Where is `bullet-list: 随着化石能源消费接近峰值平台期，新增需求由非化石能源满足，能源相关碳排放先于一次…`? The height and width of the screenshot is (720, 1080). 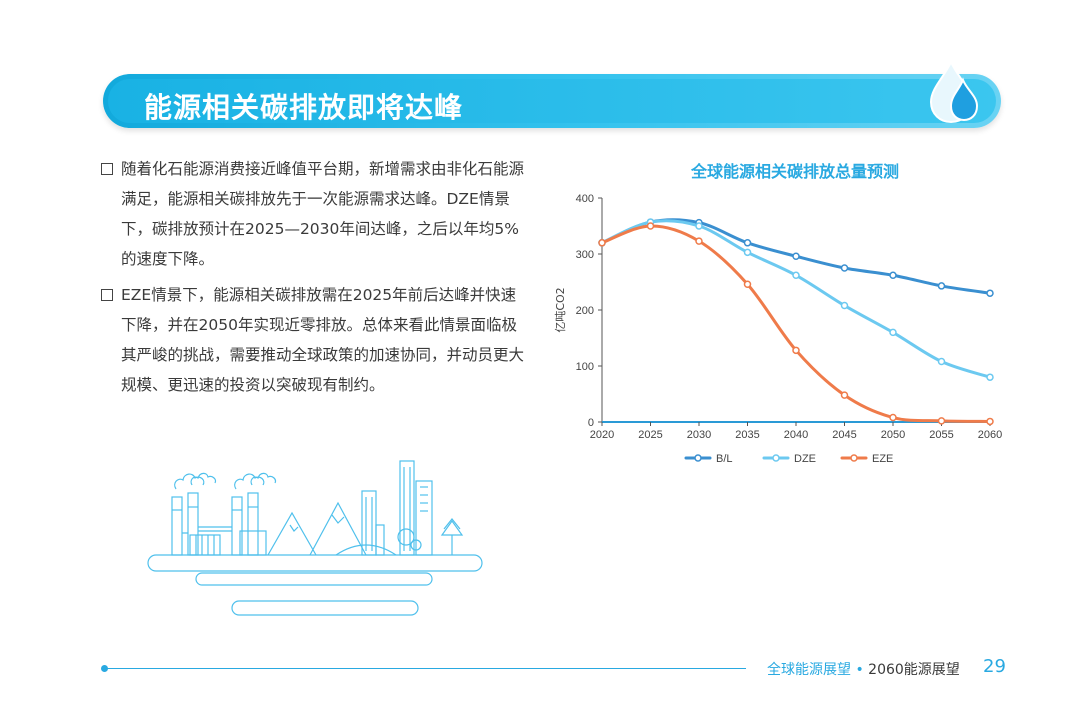
bullet-list: 随着化石能源消费接近峰值平台期，新增需求由非化石能源满足，能源相关碳排放先于一次… is located at coordinates (314, 280).